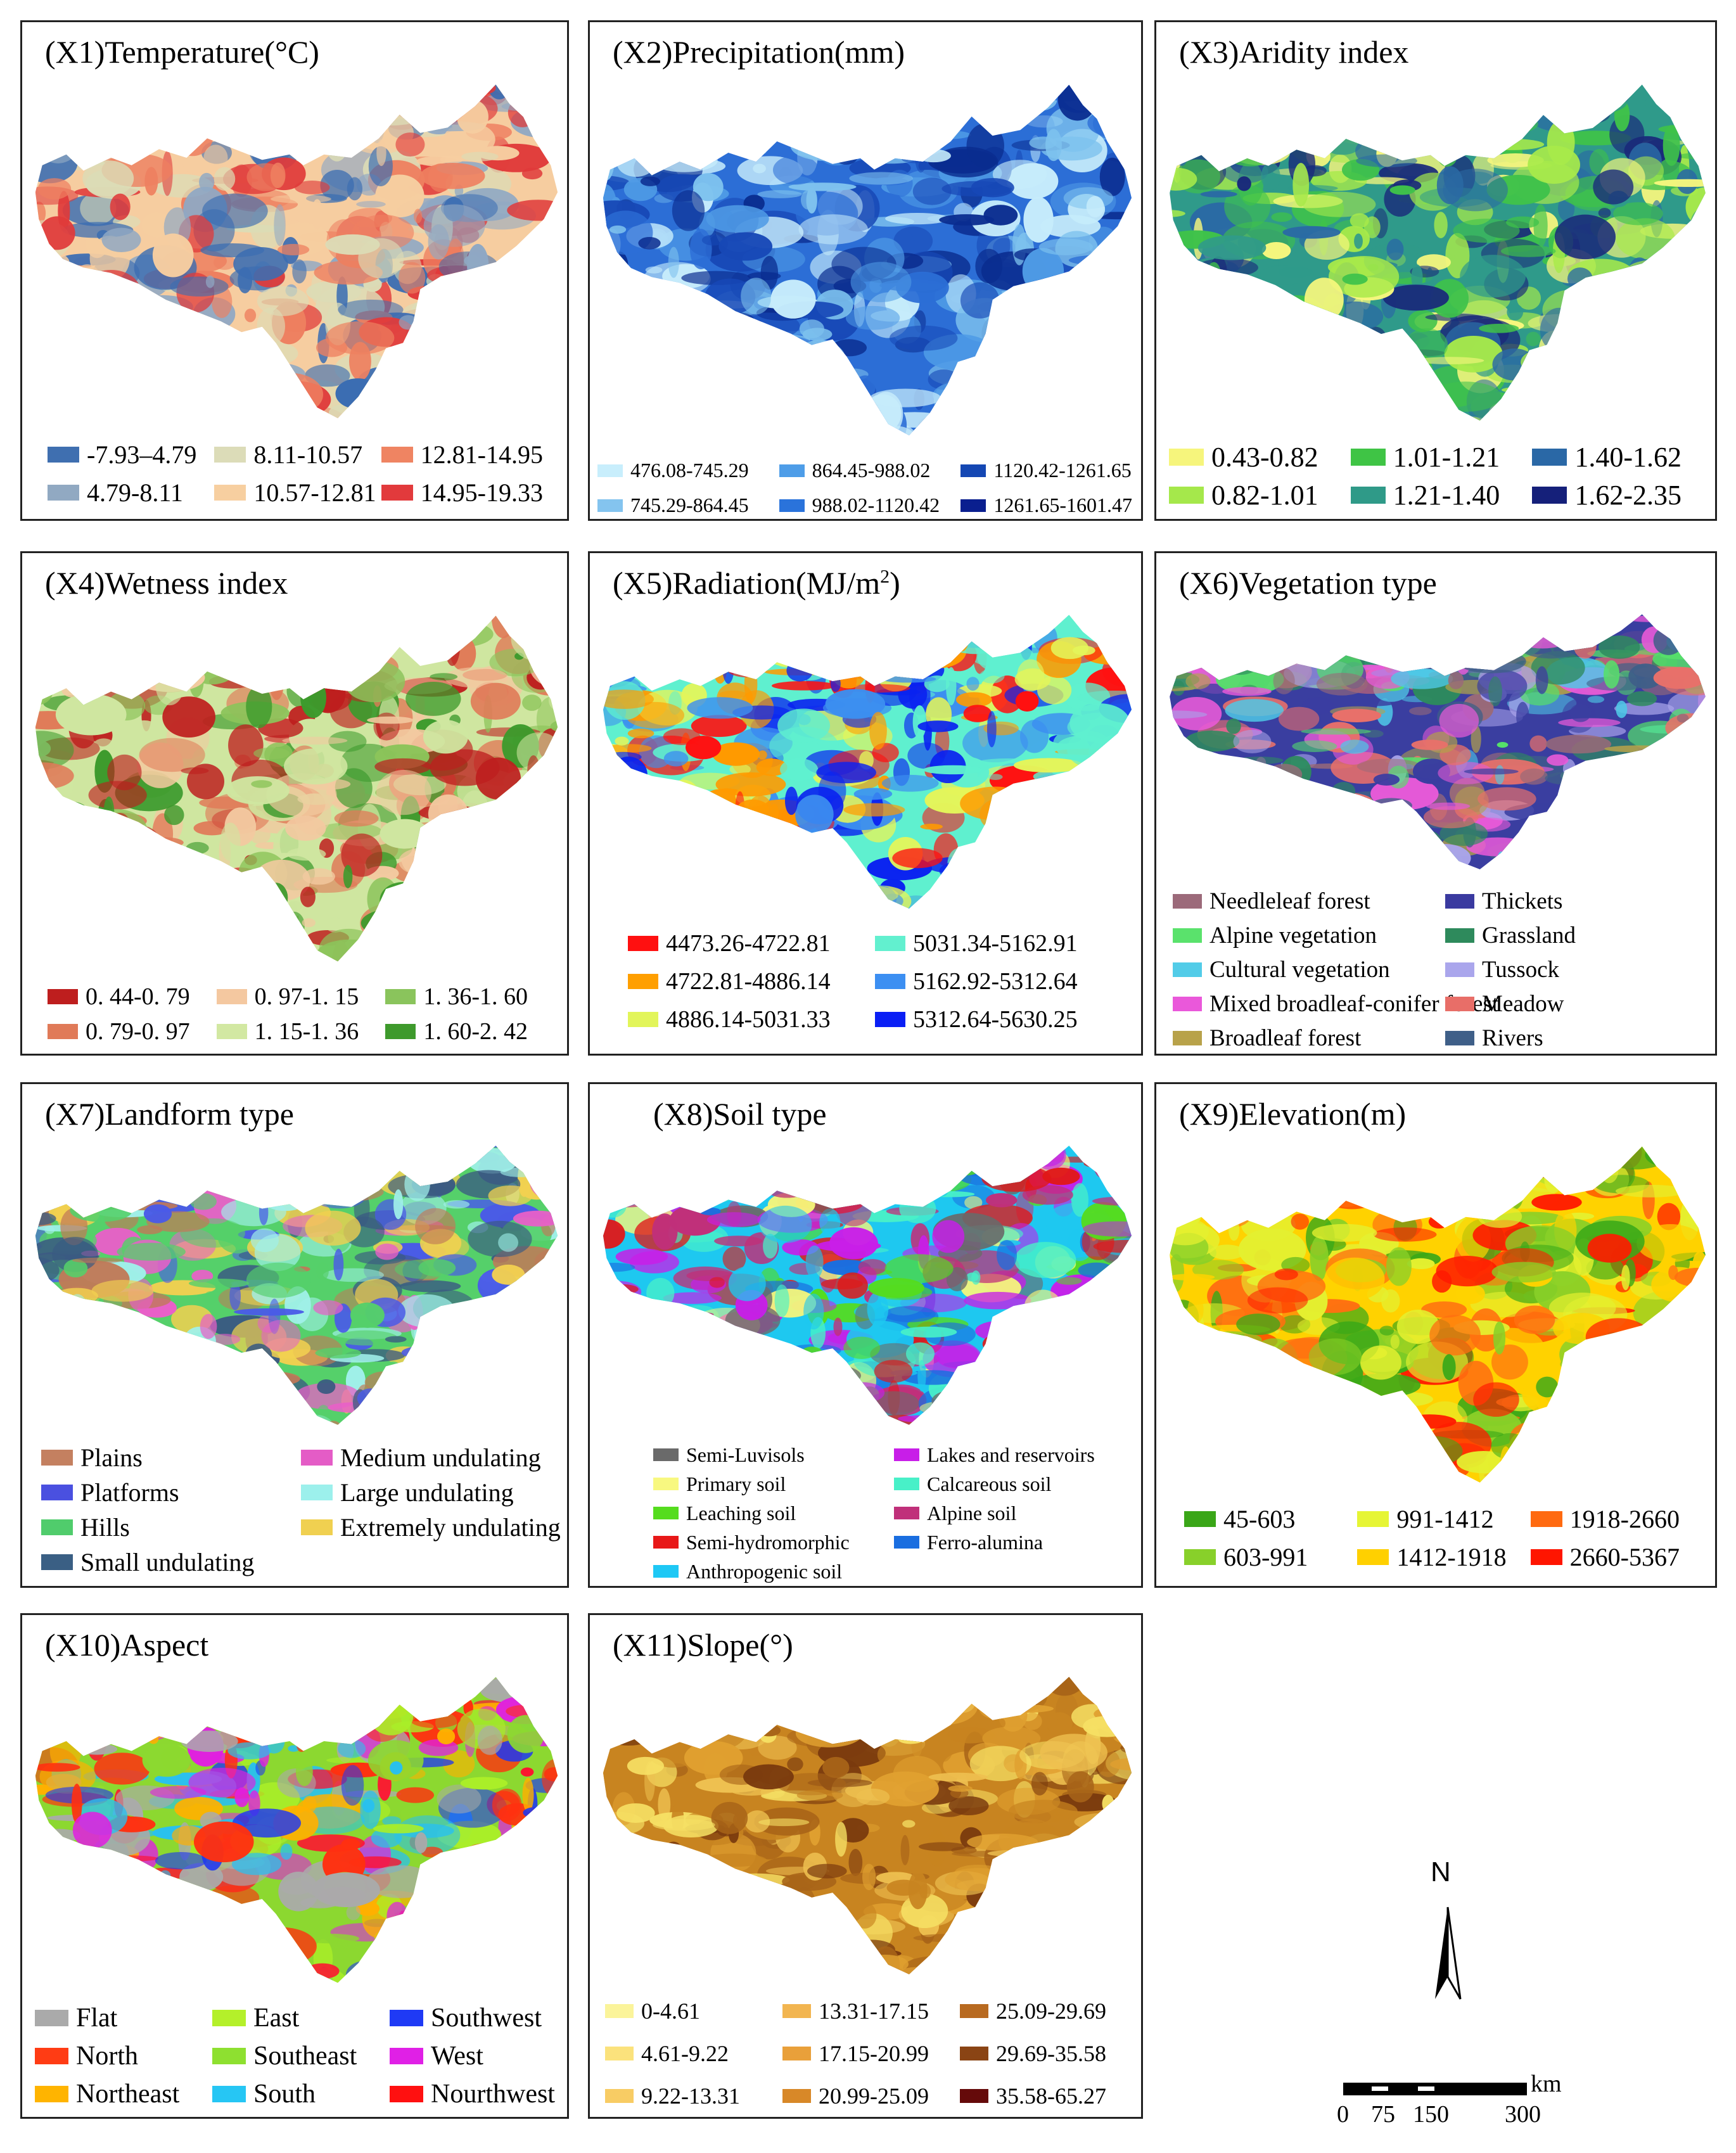 This screenshot has width=1736, height=2153. What do you see at coordinates (119, 1031) in the screenshot?
I see `legend-item: 0. 79-0. 97` at bounding box center [119, 1031].